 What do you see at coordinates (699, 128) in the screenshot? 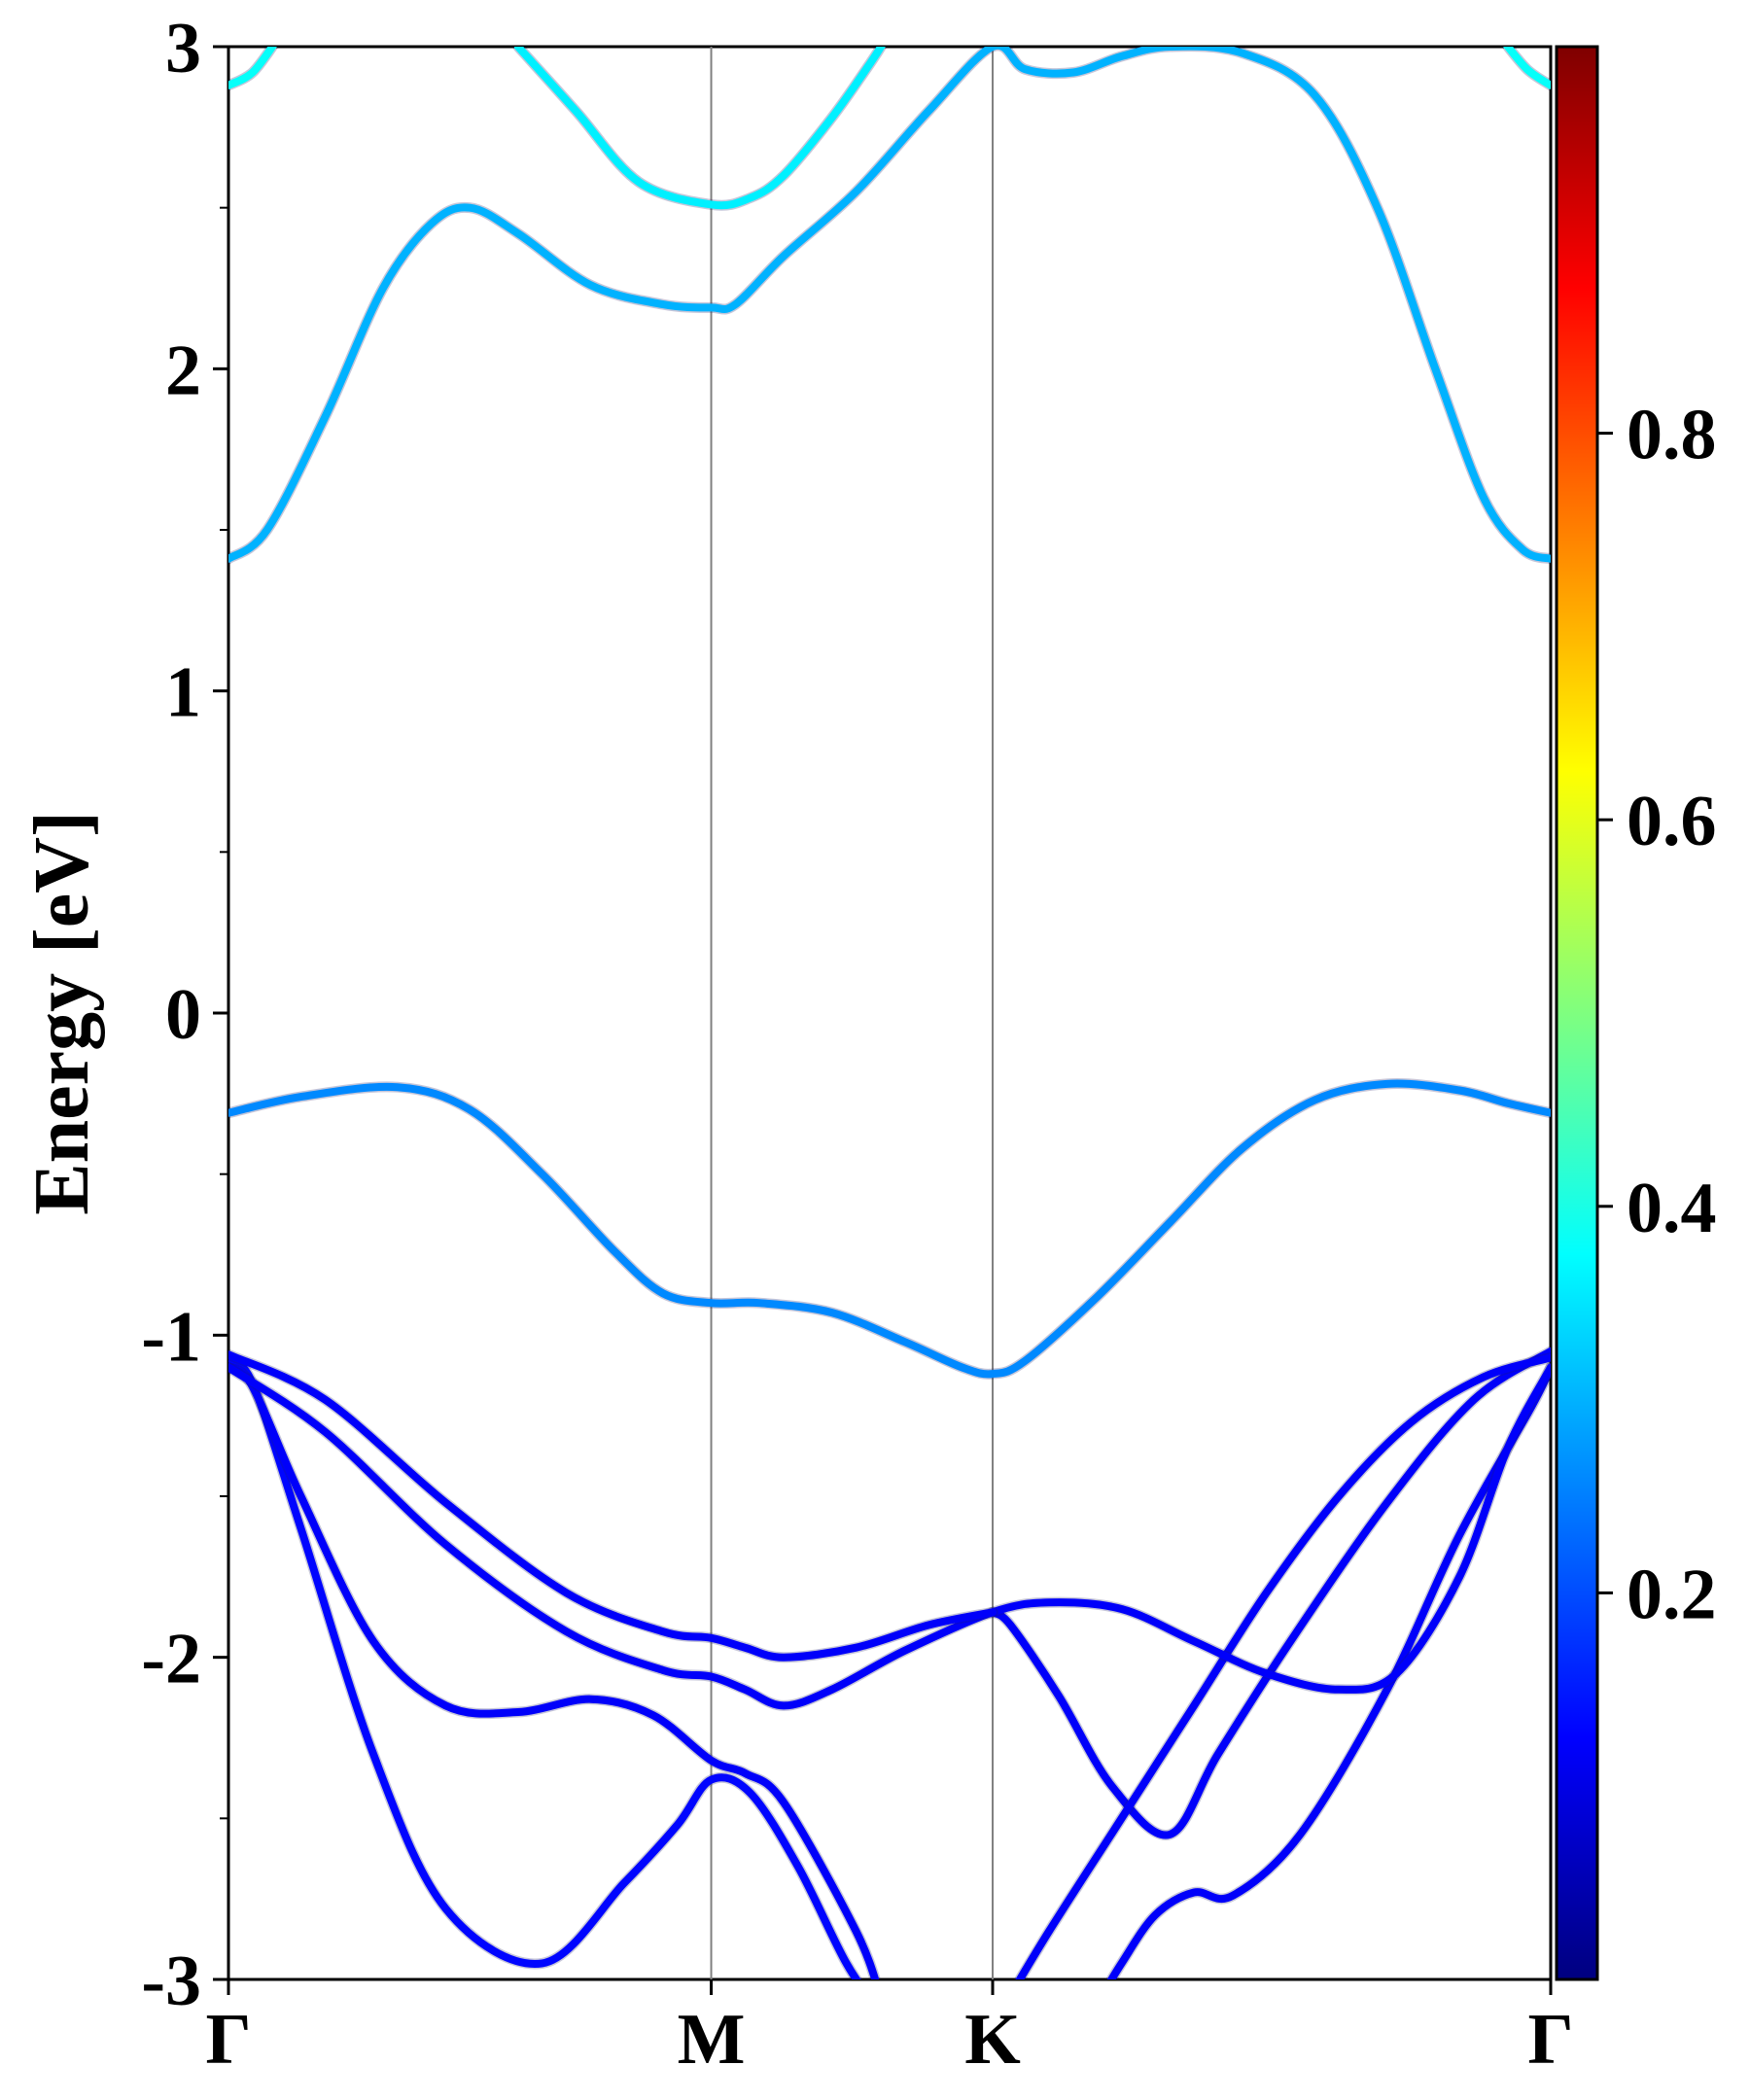
I see `band-c2` at bounding box center [699, 128].